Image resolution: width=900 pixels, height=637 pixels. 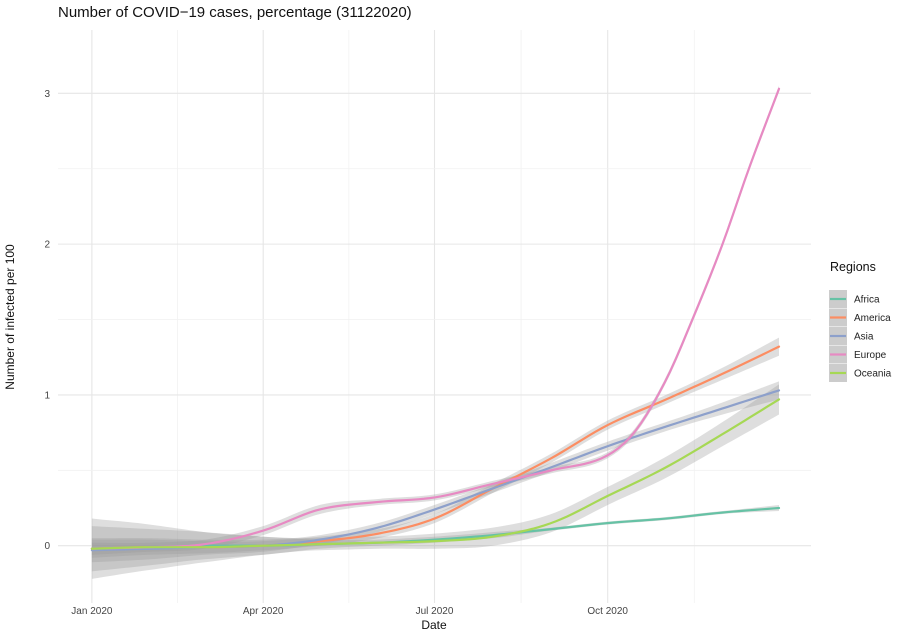 I want to click on legend-title: Regions, so click(x=853, y=267).